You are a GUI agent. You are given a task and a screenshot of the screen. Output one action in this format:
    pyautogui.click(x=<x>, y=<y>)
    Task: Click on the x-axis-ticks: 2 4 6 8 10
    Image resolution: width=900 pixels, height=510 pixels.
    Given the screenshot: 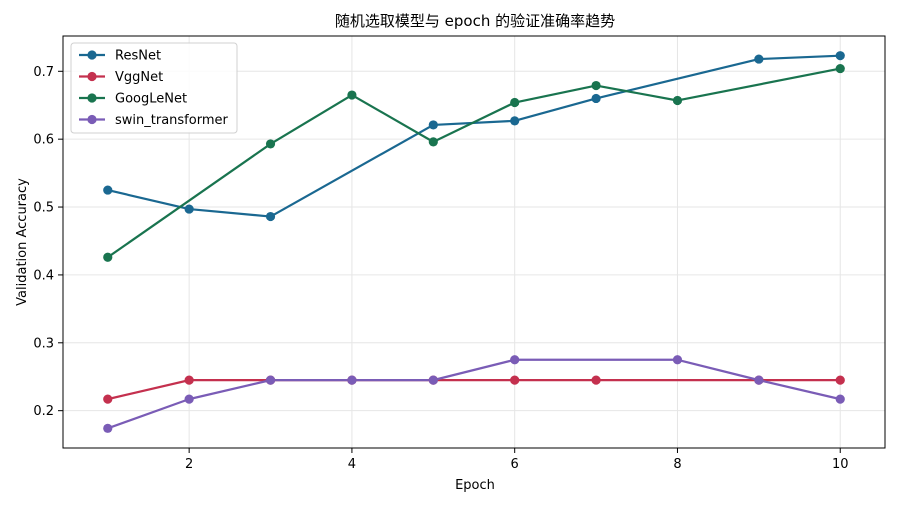 What is the action you would take?
    pyautogui.click(x=517, y=460)
    